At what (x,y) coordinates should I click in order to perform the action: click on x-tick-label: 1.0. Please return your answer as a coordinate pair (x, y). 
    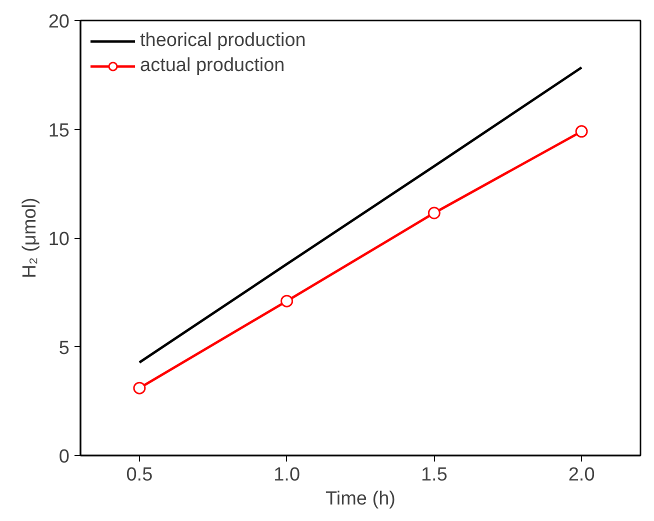
    Looking at the image, I should click on (287, 475).